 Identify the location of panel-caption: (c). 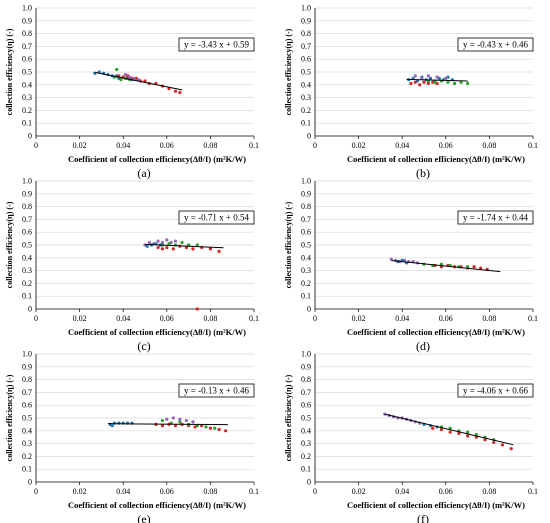
(143, 346).